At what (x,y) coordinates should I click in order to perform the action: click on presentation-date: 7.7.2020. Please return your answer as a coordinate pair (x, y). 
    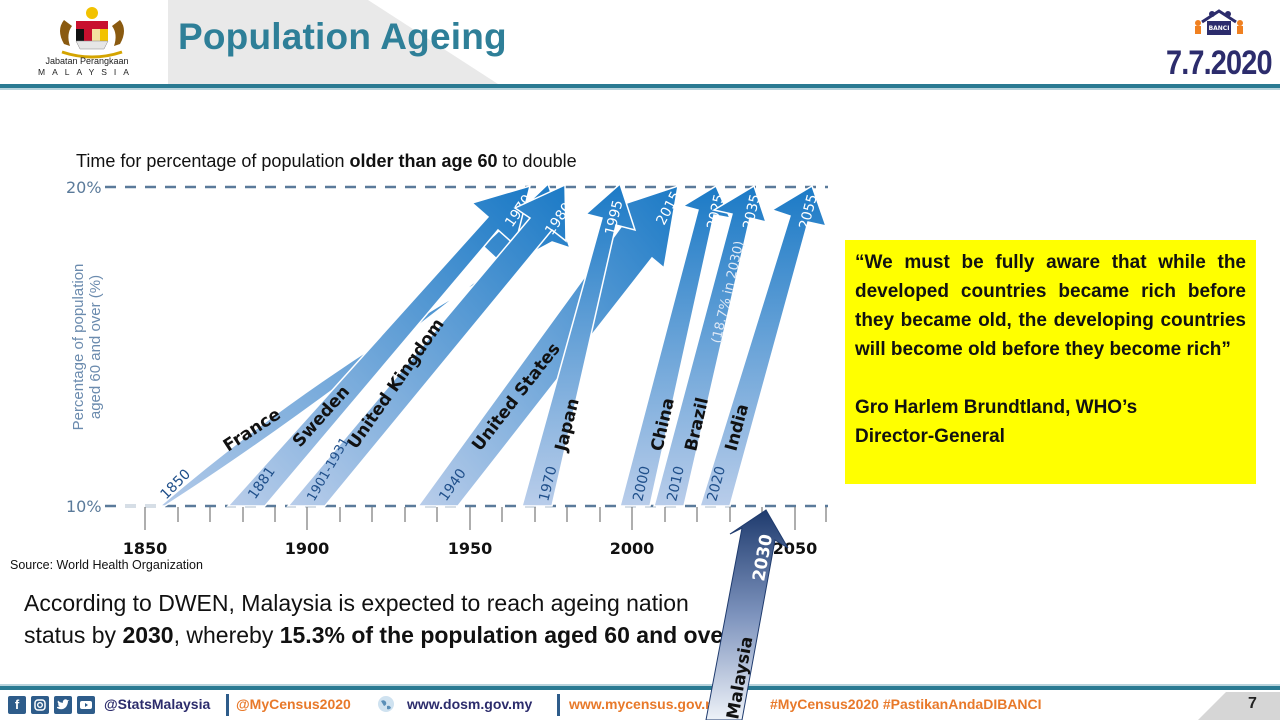
    Looking at the image, I should click on (1219, 63).